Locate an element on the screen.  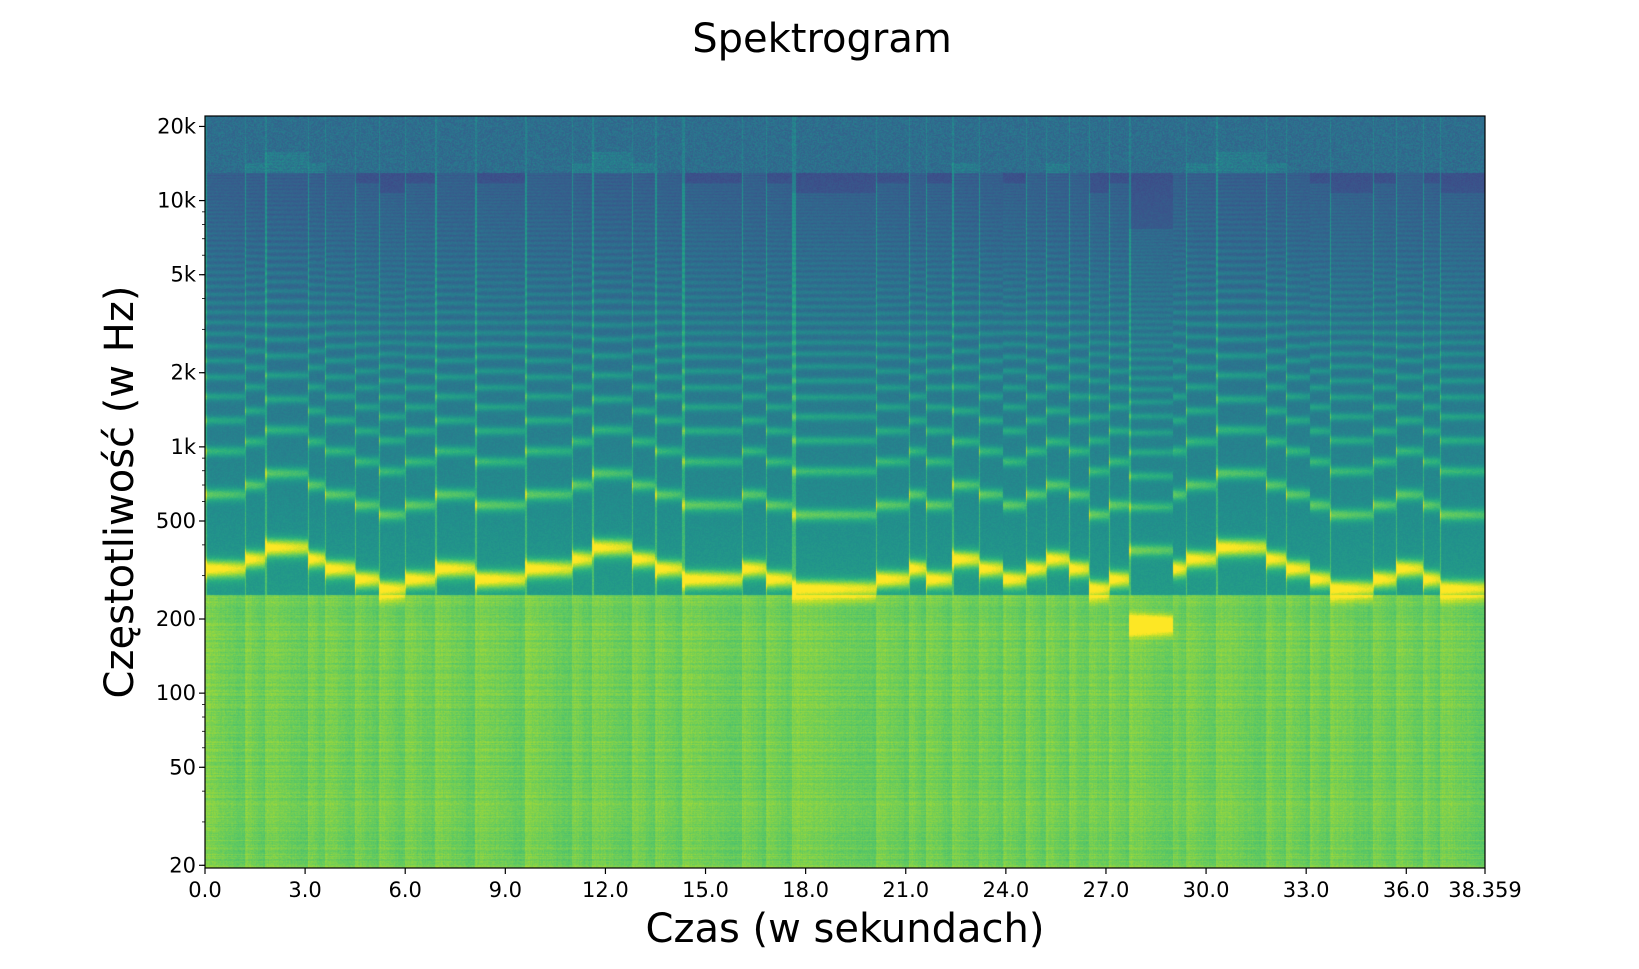
x-tick-label: 6.0 is located at coordinates (405, 890).